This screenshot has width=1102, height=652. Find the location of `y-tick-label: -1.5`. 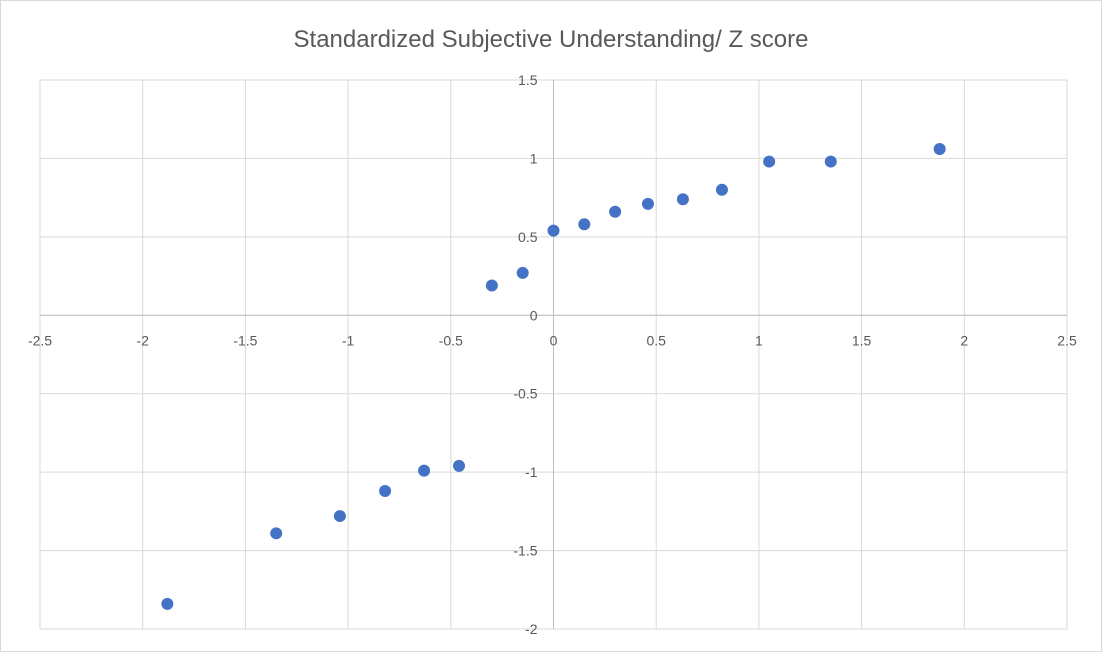

y-tick-label: -1.5 is located at coordinates (525, 551).